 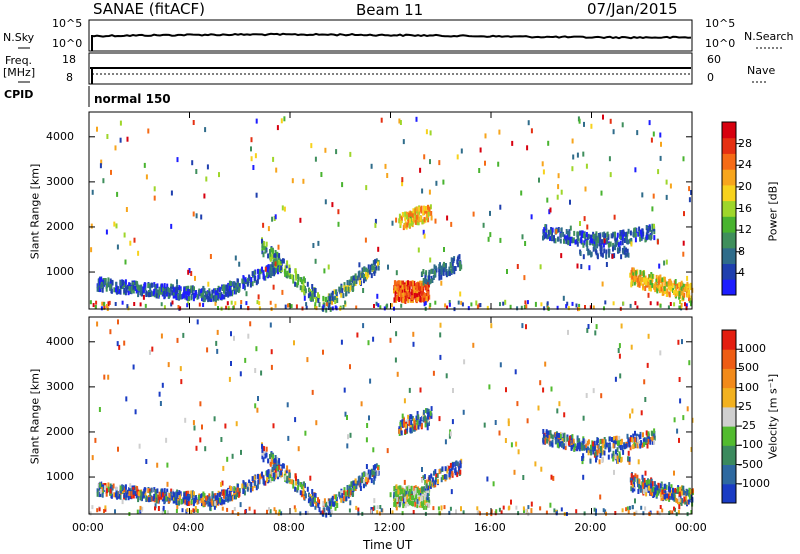 I want to click on colorbar-tick-label: -500, so click(x=750, y=464).